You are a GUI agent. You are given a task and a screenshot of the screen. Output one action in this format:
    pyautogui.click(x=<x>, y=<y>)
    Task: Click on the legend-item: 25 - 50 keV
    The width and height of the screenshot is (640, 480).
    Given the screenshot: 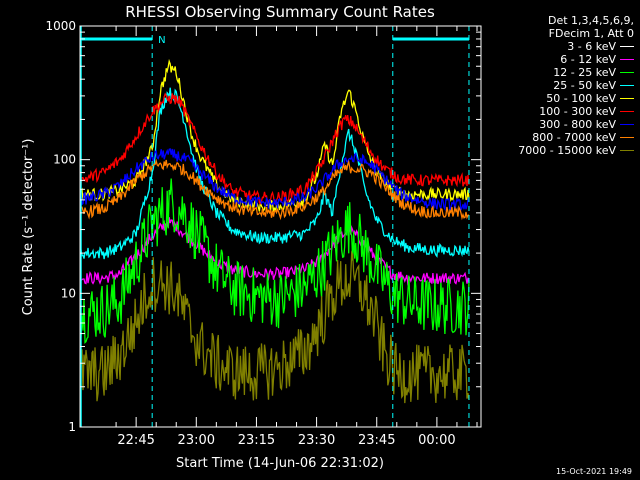 What is the action you would take?
    pyautogui.click(x=549, y=85)
    